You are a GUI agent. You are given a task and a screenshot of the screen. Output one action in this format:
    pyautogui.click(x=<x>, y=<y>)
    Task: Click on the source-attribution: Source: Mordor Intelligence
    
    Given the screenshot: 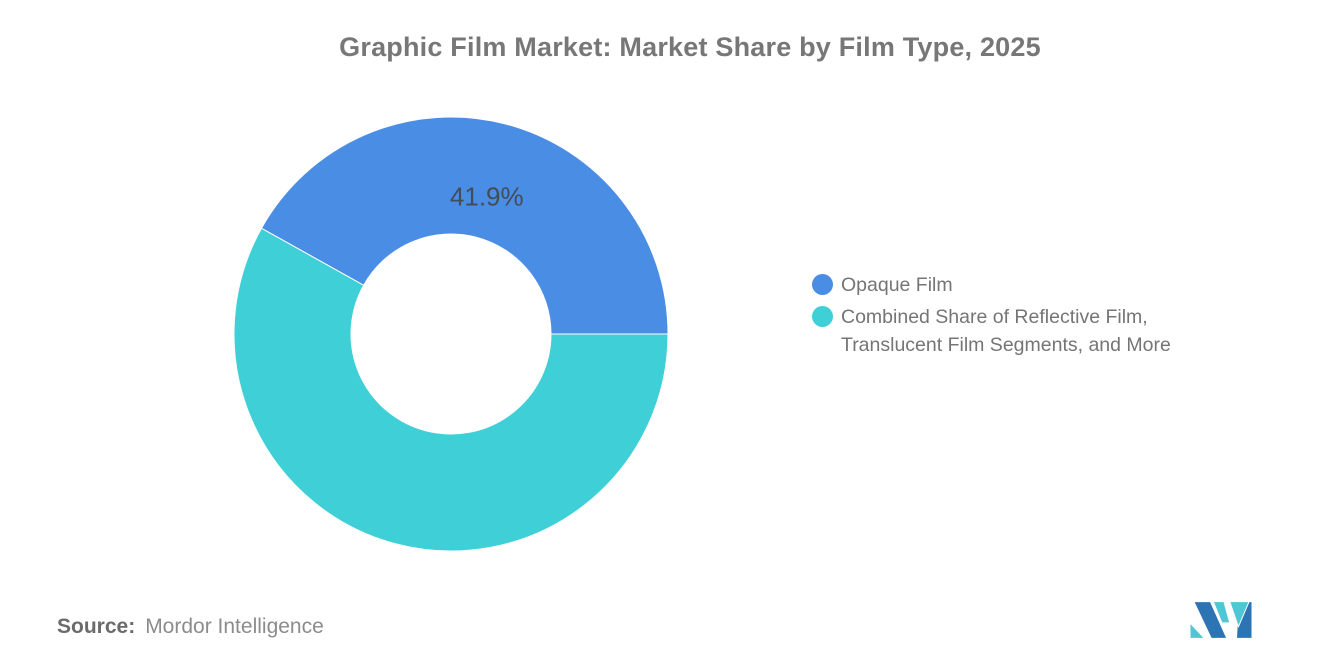 What is the action you would take?
    pyautogui.click(x=190, y=627)
    